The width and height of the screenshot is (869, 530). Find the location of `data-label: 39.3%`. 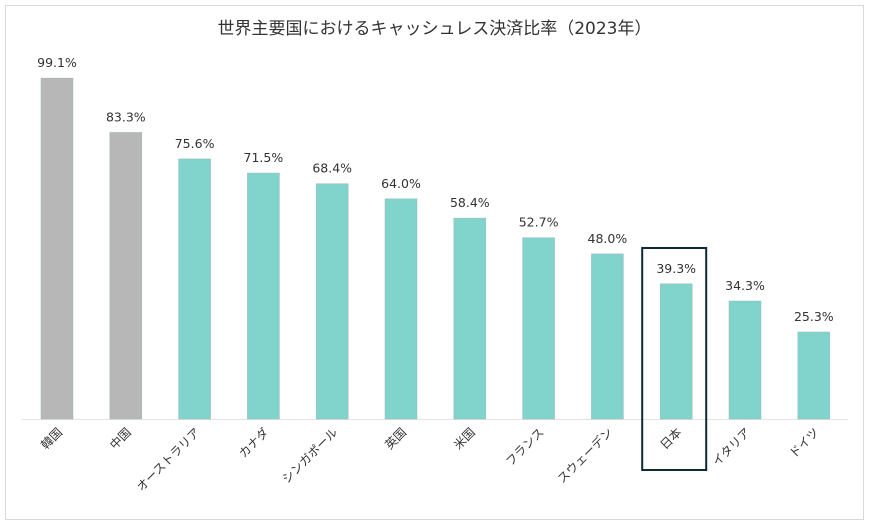

data-label: 39.3% is located at coordinates (676, 268).